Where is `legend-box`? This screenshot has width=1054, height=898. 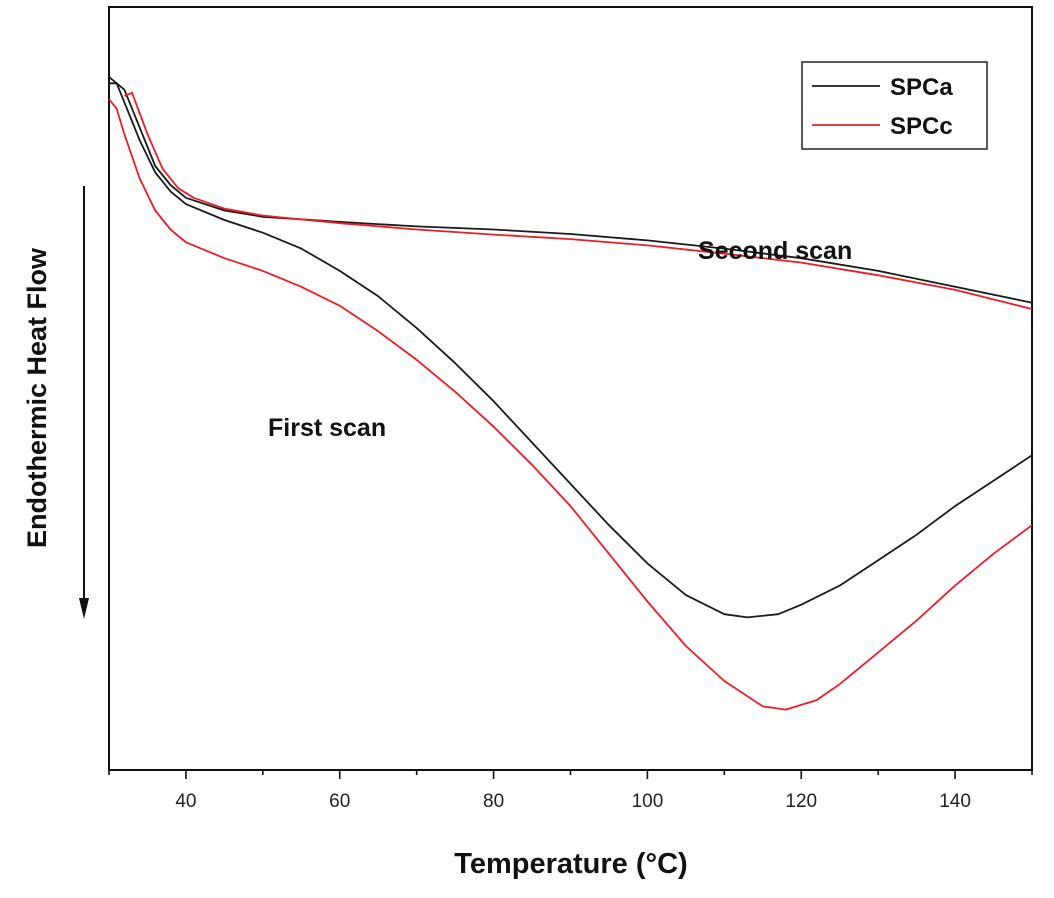
legend-box is located at coordinates (894, 105).